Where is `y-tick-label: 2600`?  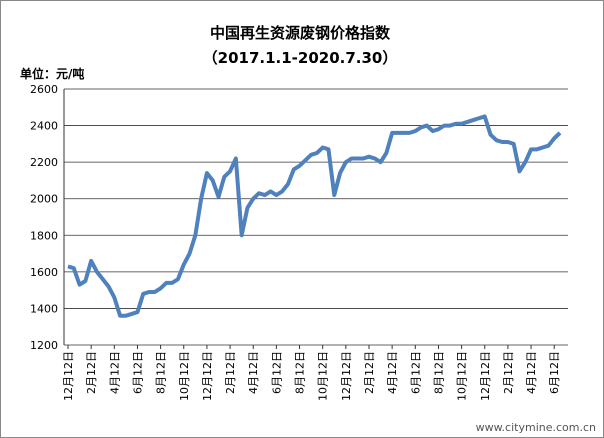 y-tick-label: 2600 is located at coordinates (44, 89).